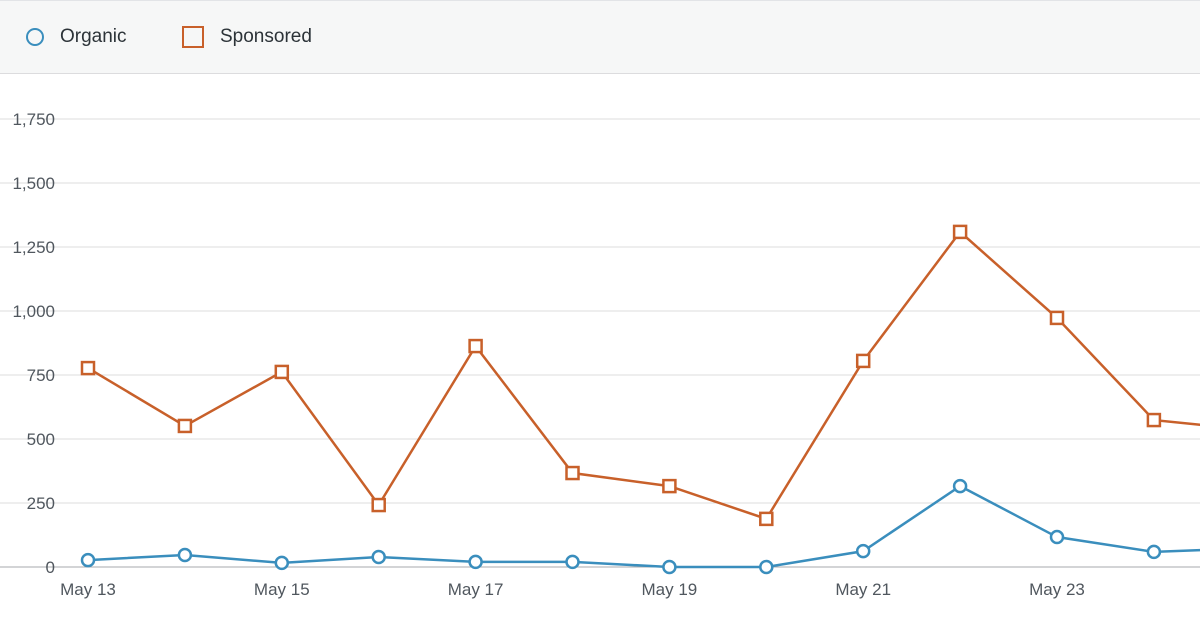  What do you see at coordinates (476, 589) in the screenshot?
I see `x-tick-label: May 17` at bounding box center [476, 589].